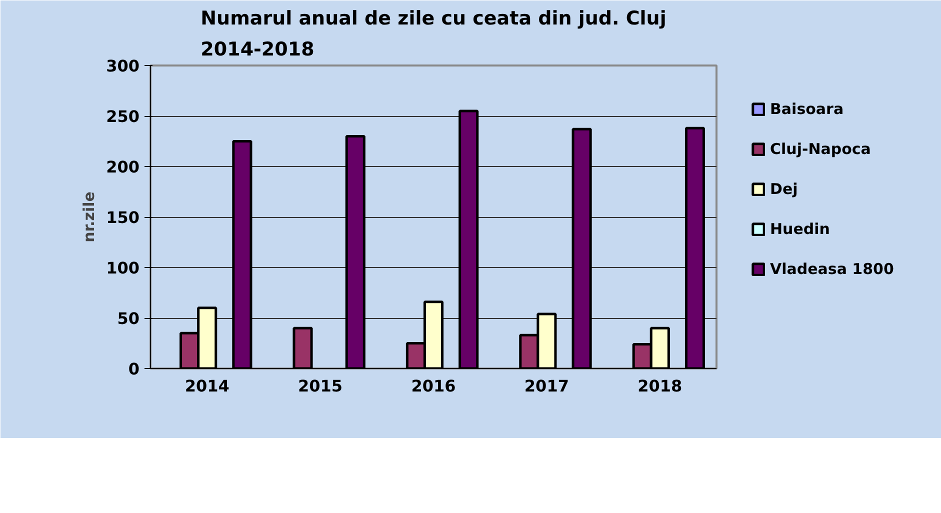 The width and height of the screenshot is (941, 513). Describe the element at coordinates (134, 369) in the screenshot. I see `y-tick-label: 0` at that location.